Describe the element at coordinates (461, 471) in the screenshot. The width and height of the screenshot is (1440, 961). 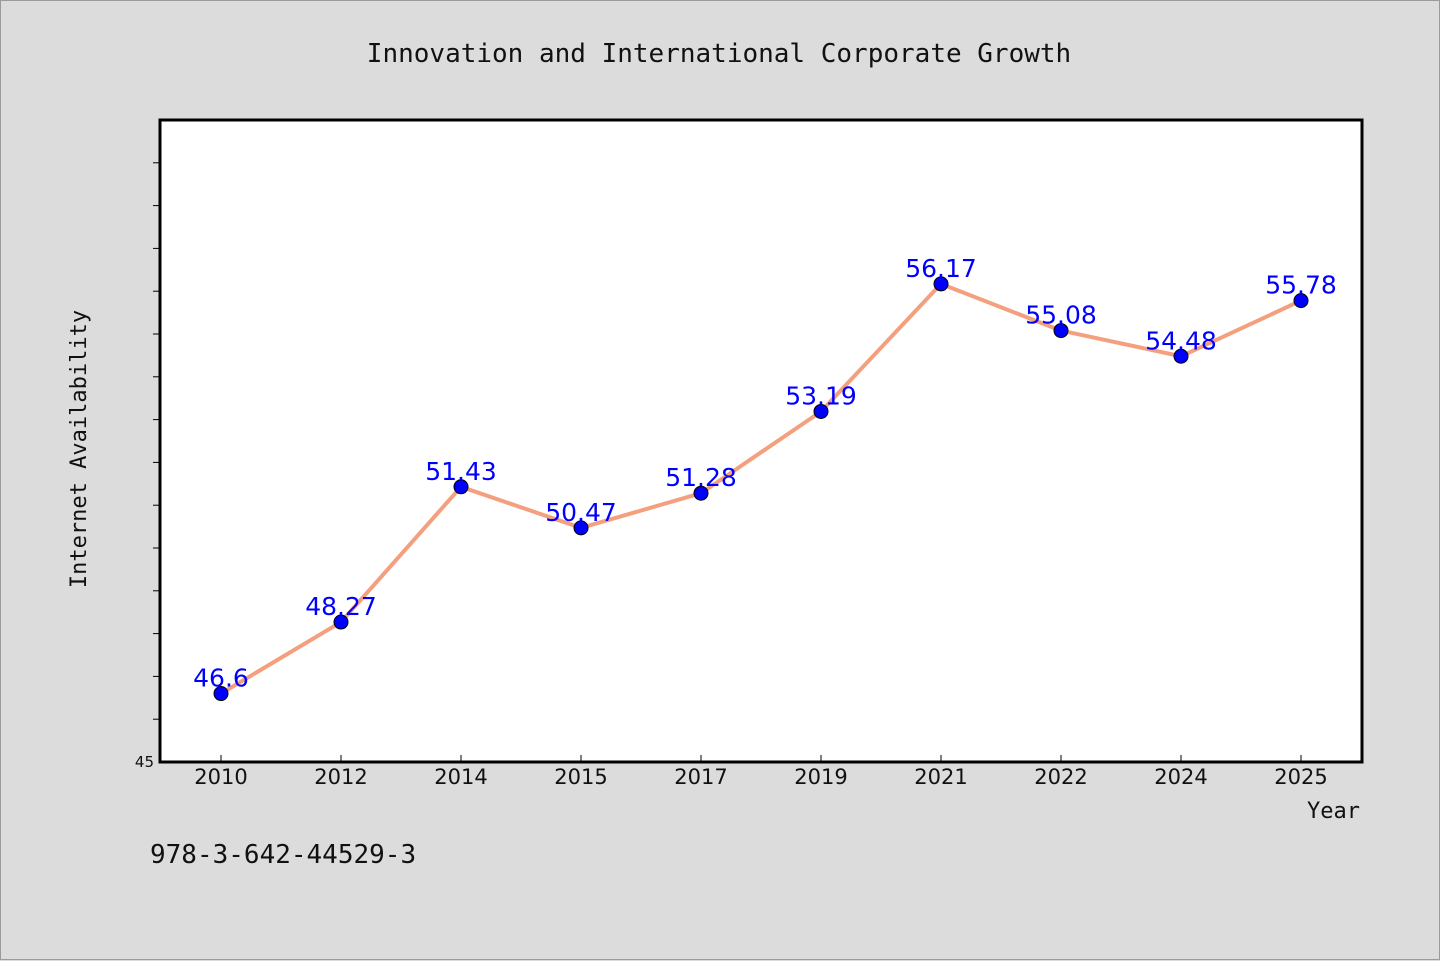
I see `data-label: 51.43` at that location.